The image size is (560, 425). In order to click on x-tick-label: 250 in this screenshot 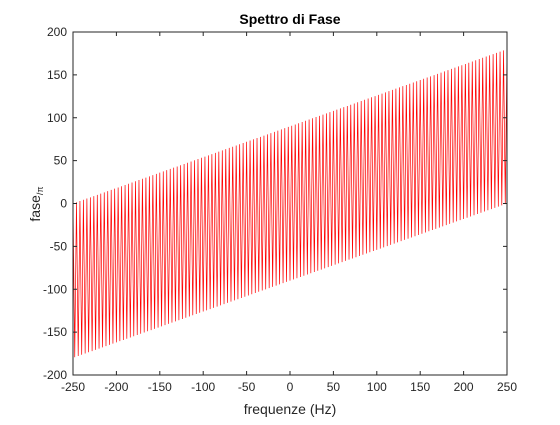, I will do `click(507, 387)`.